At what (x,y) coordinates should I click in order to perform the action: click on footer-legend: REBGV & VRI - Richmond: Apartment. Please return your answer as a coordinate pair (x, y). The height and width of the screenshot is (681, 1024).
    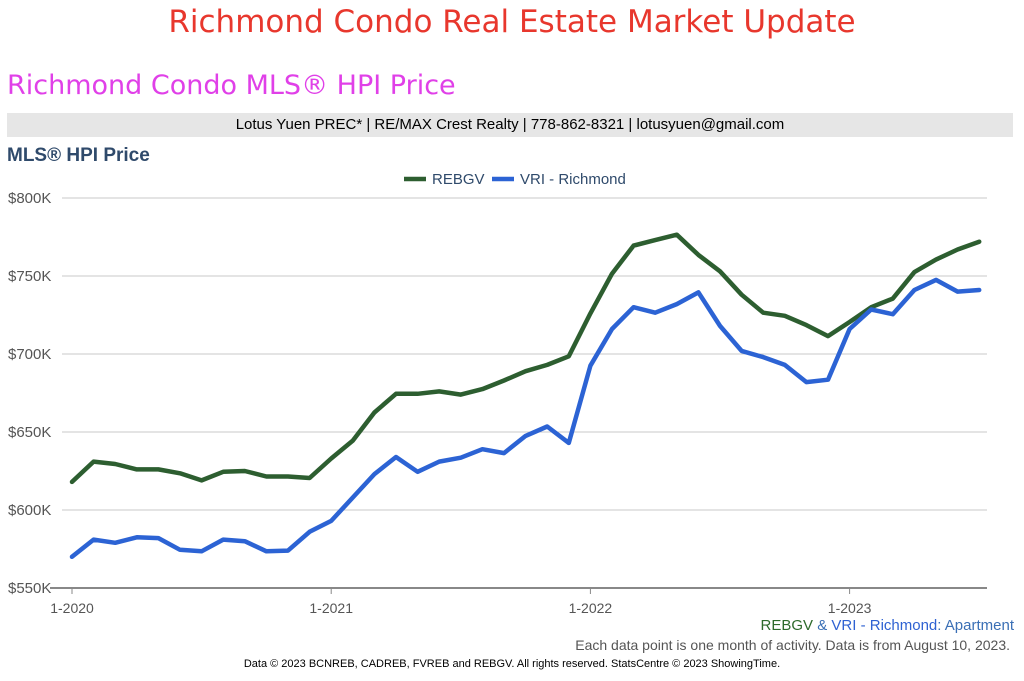
    Looking at the image, I should click on (887, 625).